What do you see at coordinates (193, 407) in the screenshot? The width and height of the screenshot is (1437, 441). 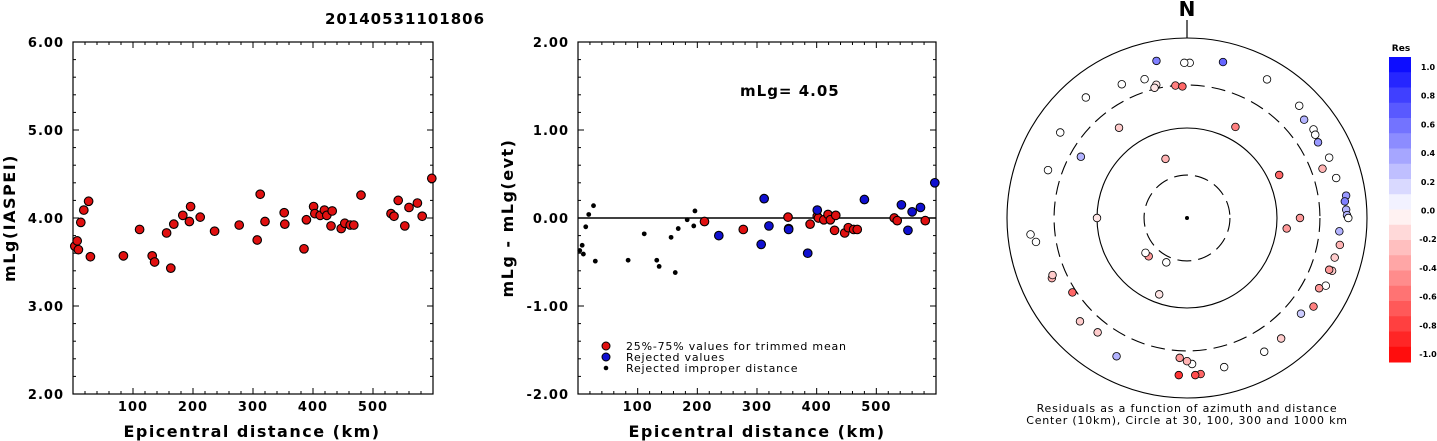 I see `x-tick-label: 200` at bounding box center [193, 407].